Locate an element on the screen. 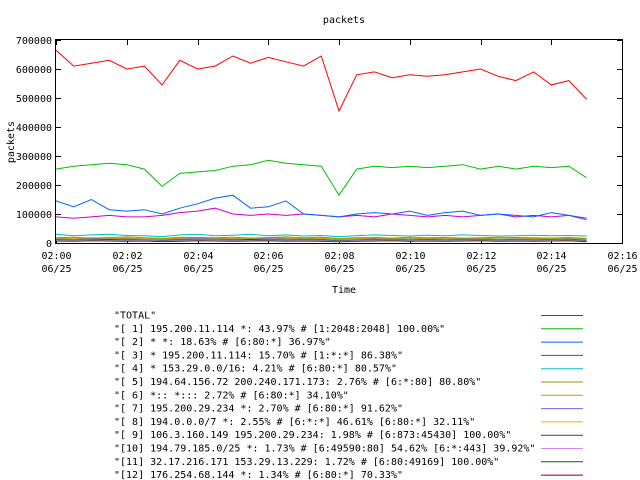 The height and width of the screenshot is (480, 640). x-tick-label-time: 02:10 is located at coordinates (410, 256).